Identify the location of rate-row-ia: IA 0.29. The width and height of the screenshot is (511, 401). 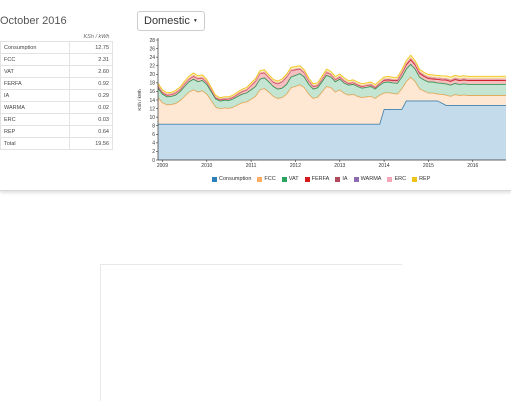
(56, 95).